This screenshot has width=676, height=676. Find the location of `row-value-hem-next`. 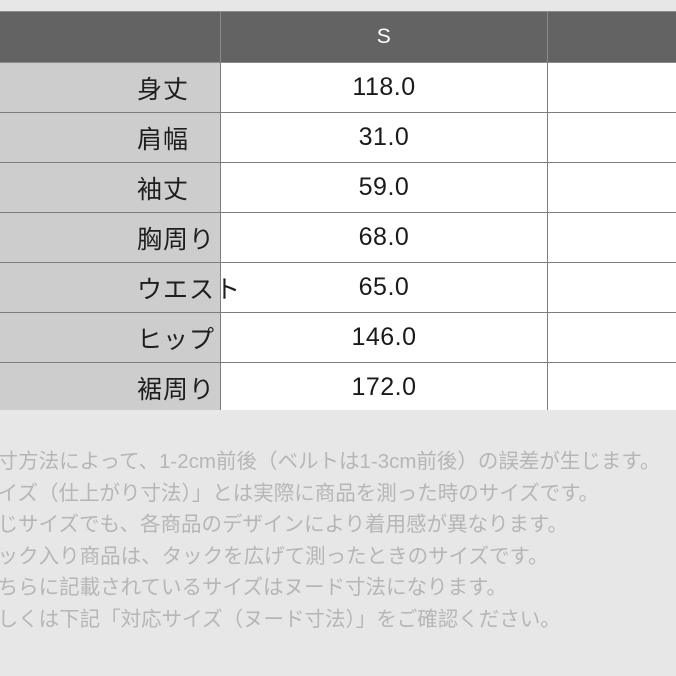

row-value-hem-next is located at coordinates (611, 386).